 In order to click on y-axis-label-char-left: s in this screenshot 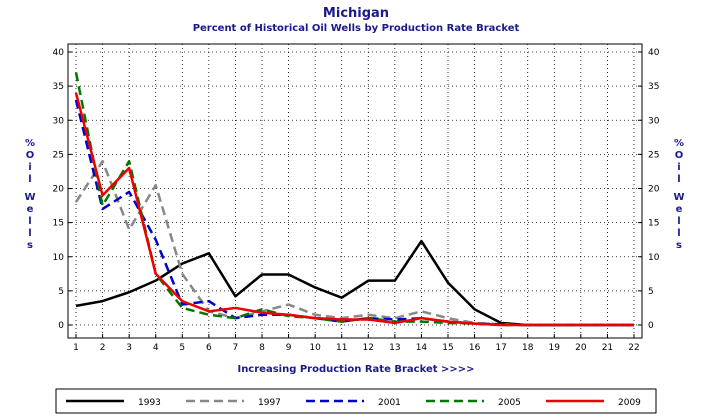, I will do `click(30, 245)`.